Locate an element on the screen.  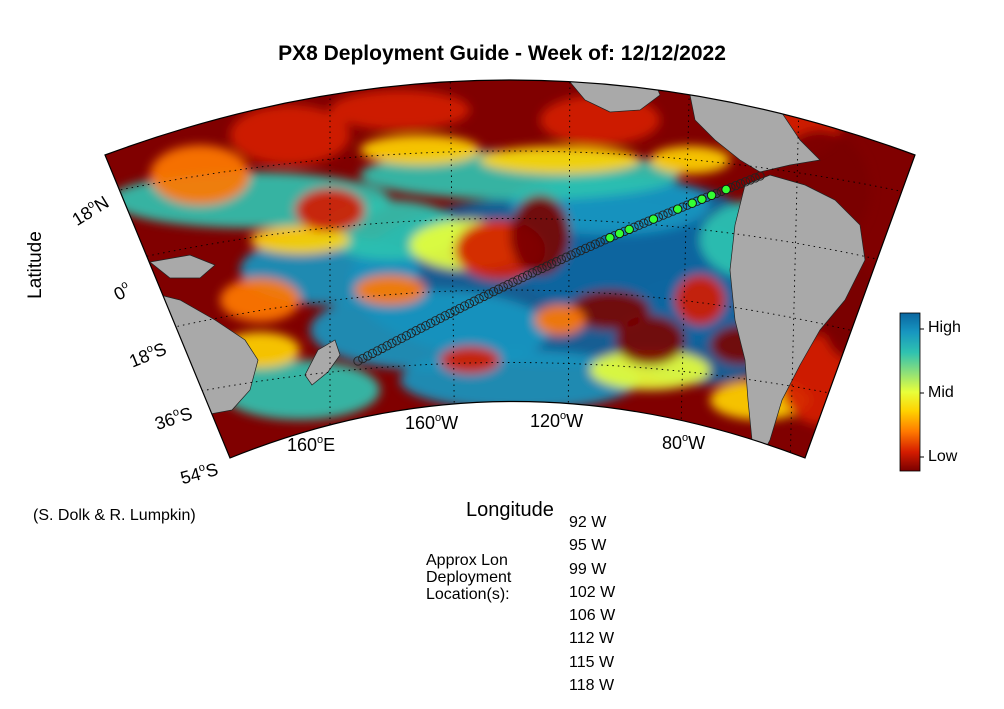
deployment-heading-line: Approx Lon is located at coordinates (467, 560).